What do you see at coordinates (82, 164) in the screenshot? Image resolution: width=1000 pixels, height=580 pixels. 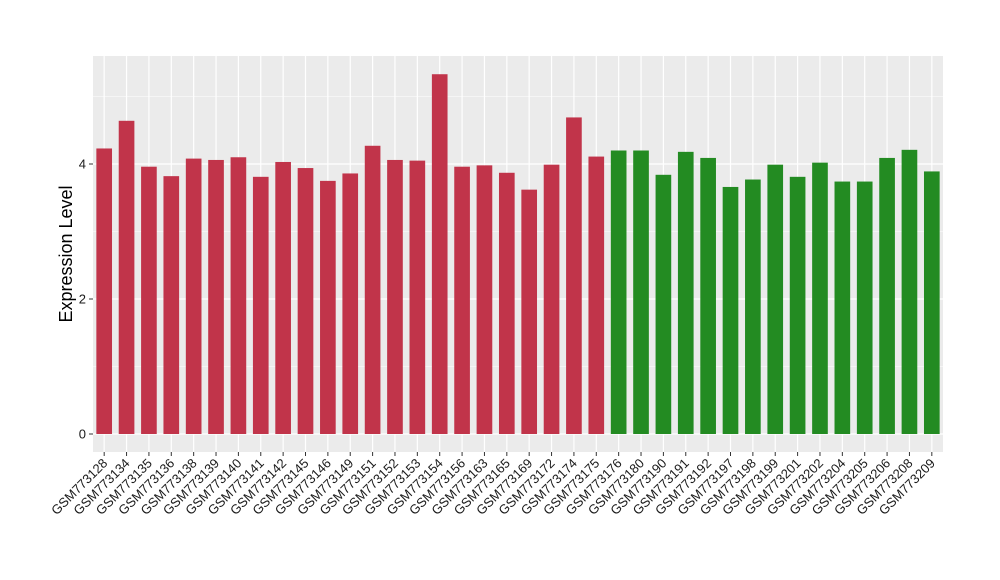 I see `y-tick-label: 4` at bounding box center [82, 164].